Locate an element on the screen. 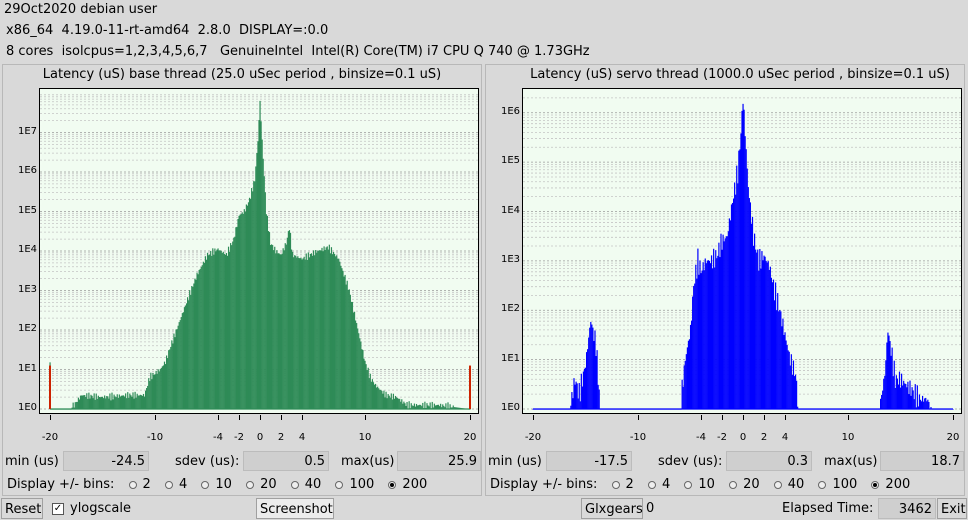  base-bin-radio-40: 40 is located at coordinates (305, 485).